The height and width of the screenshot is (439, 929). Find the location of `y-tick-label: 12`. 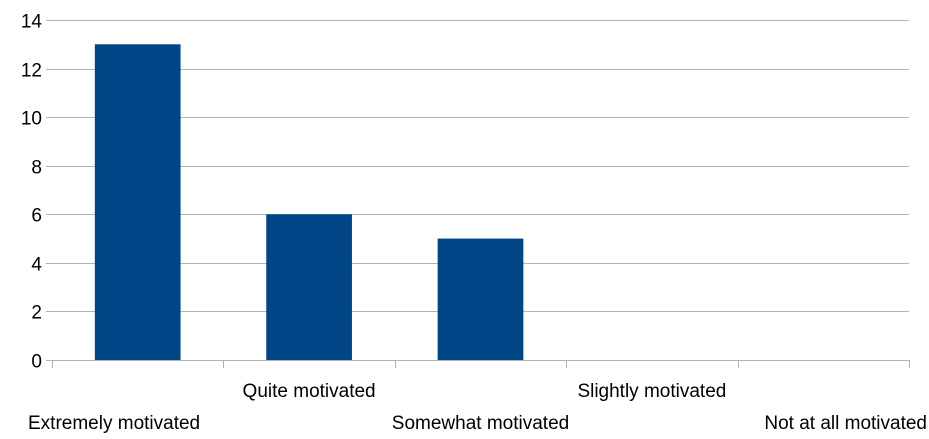

y-tick-label: 12 is located at coordinates (31, 71).